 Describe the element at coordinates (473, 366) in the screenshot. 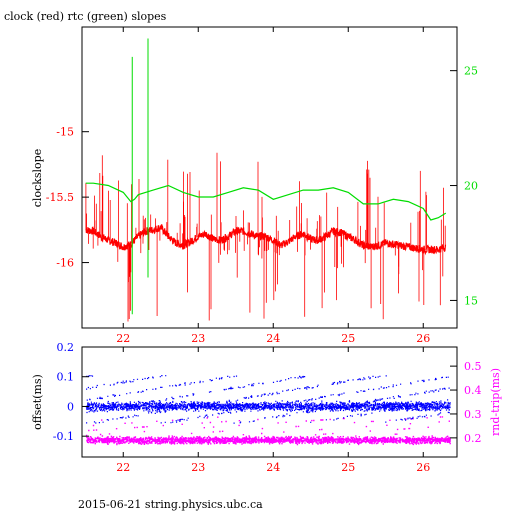

I see `y2-tick-label: 0.5` at that location.